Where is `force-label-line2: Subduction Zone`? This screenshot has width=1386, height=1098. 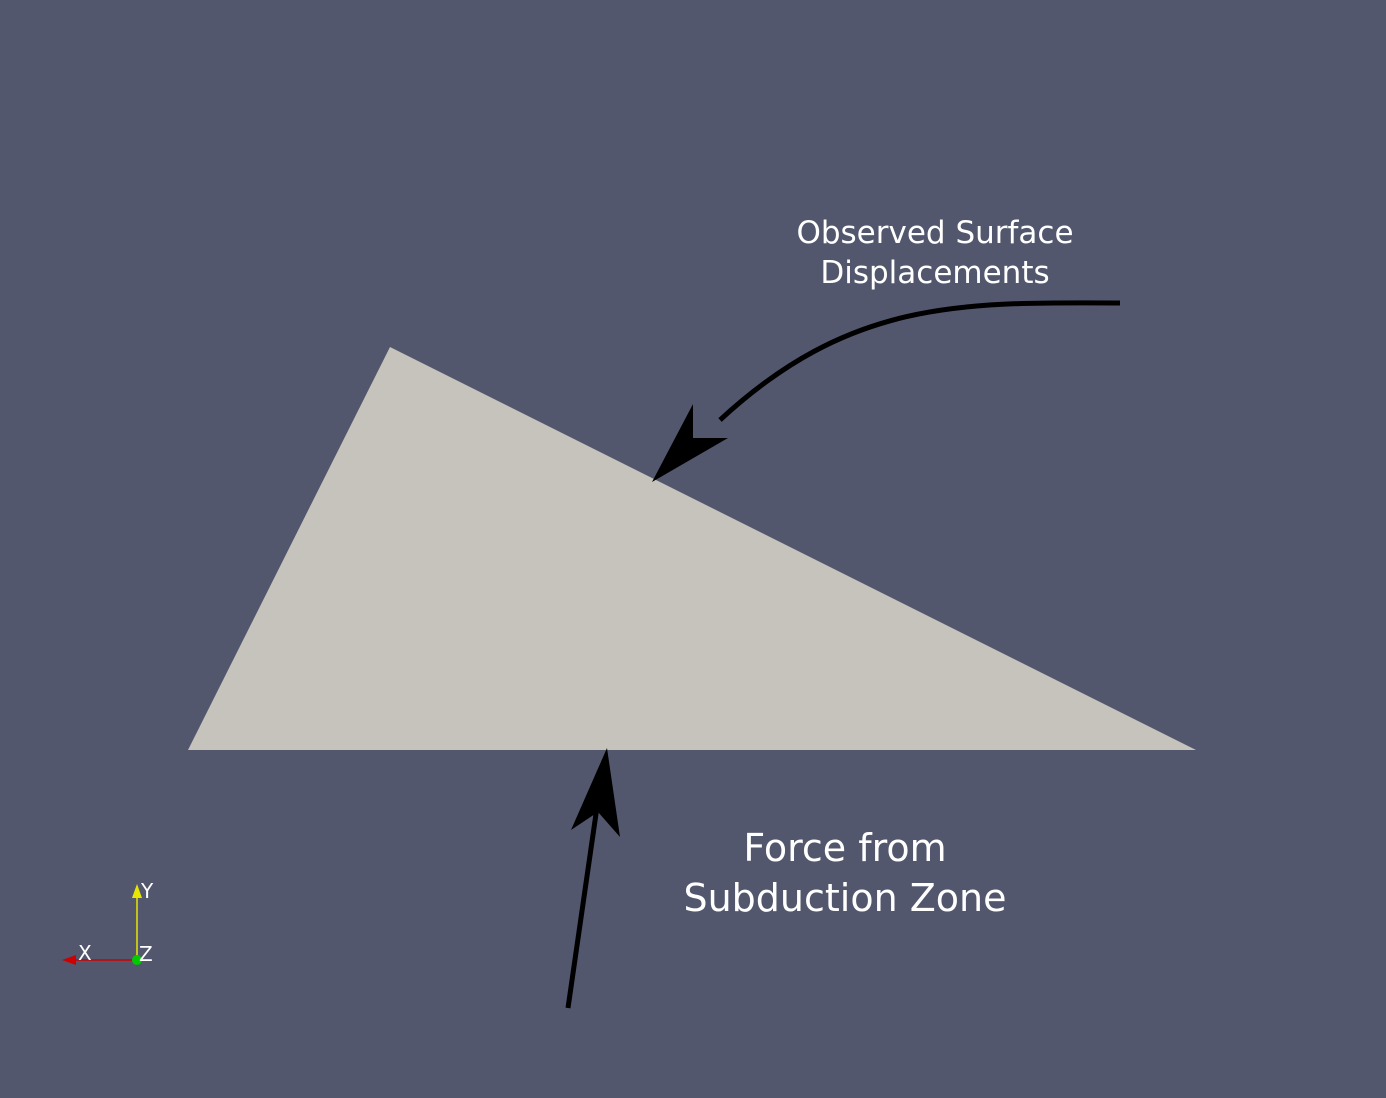 force-label-line2: Subduction Zone is located at coordinates (844, 898).